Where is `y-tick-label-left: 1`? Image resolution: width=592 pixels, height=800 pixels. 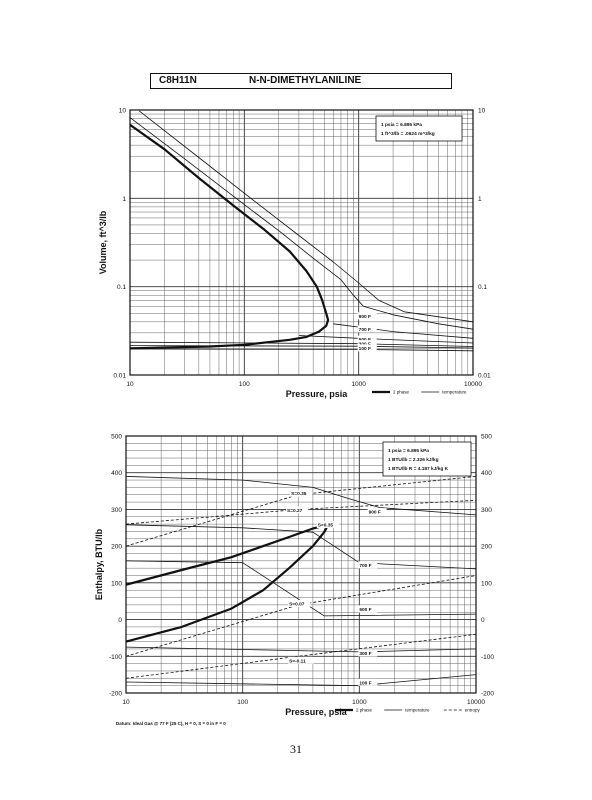
y-tick-label-left: 1 is located at coordinates (124, 199).